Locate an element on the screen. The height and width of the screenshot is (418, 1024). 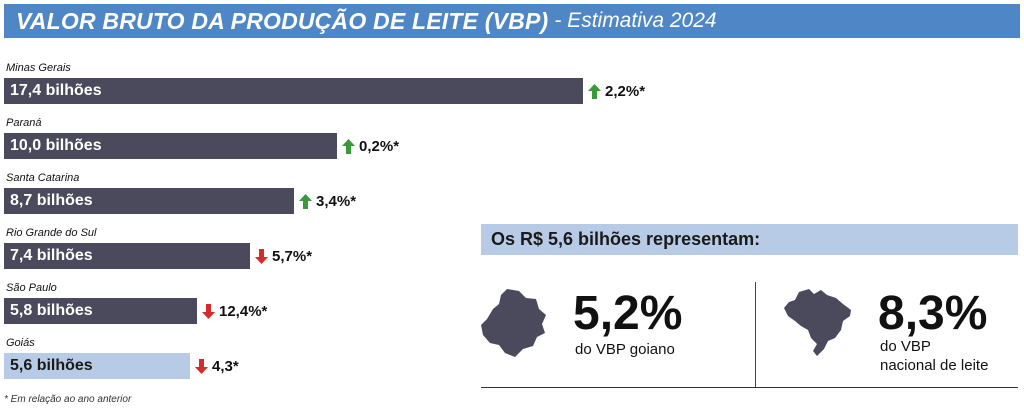
footnote: * Em relação ao ano anterior is located at coordinates (68, 399).